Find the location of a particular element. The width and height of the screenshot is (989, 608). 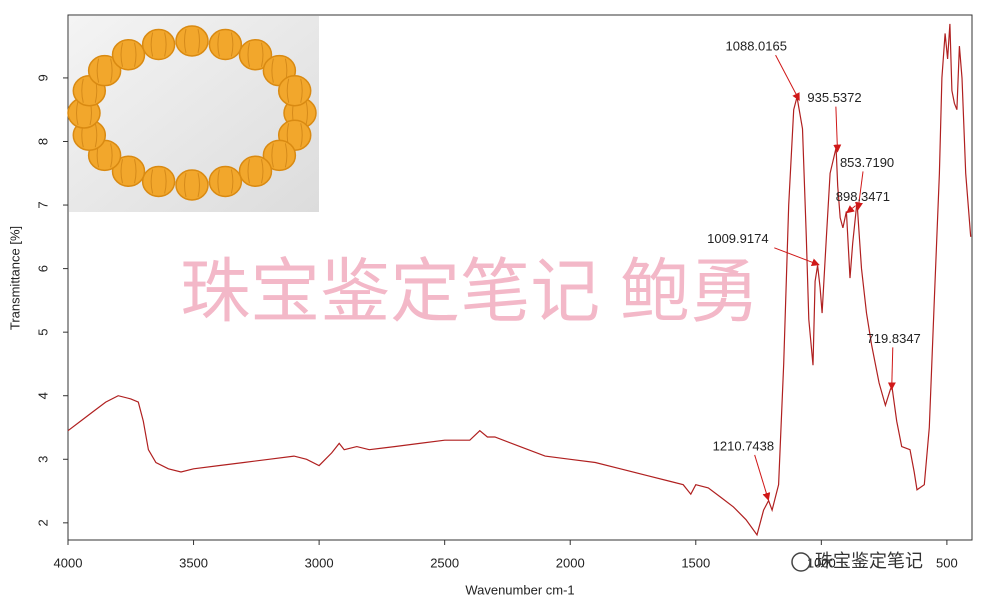

y-tick-label: 9 is located at coordinates (42, 77).